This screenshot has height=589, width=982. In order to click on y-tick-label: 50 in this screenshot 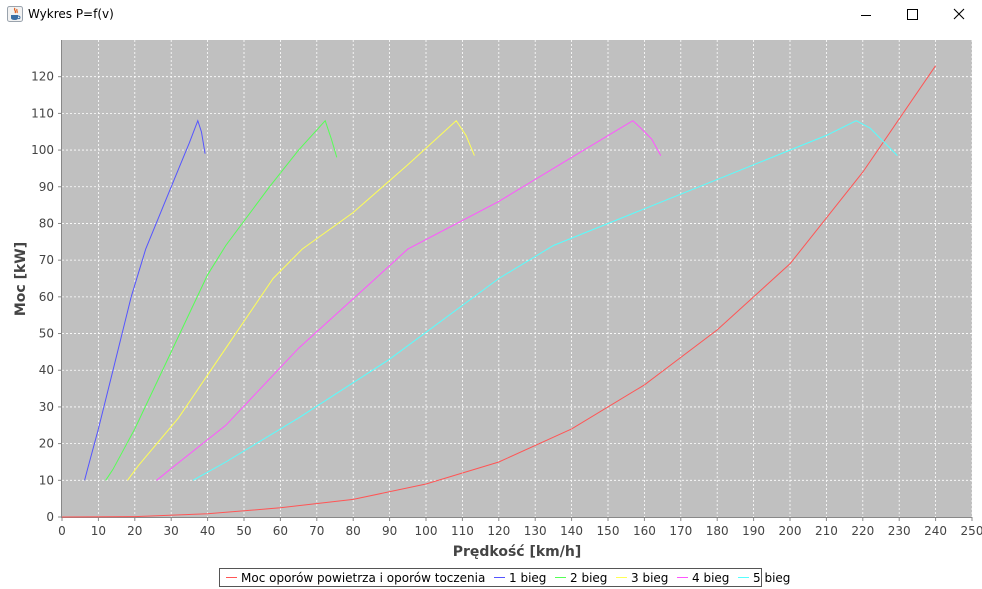, I will do `click(46, 334)`.